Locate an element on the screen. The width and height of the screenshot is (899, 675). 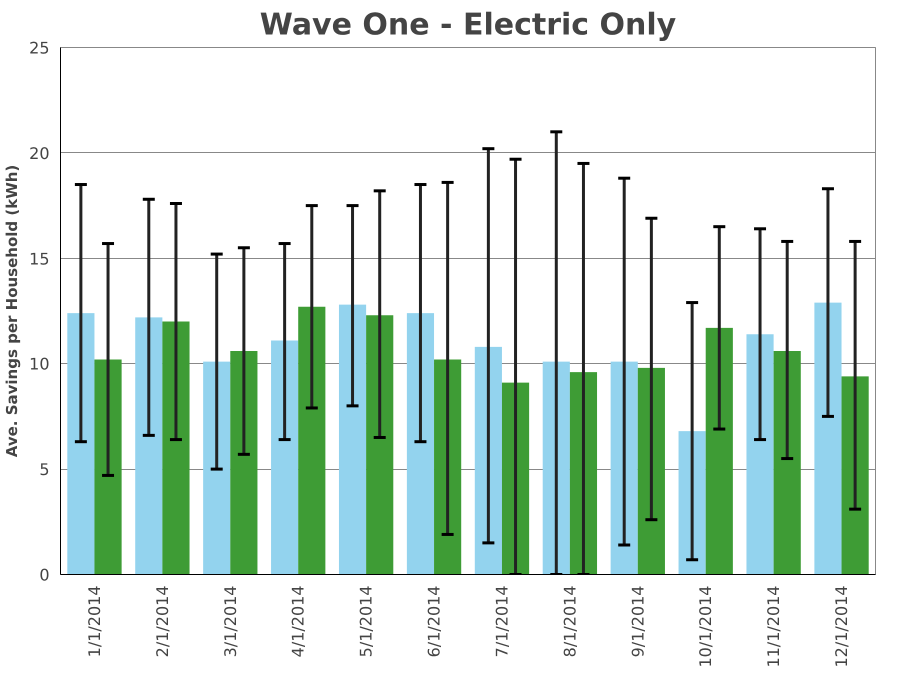
x-tick-label: 8/1/2014 is located at coordinates (570, 622).